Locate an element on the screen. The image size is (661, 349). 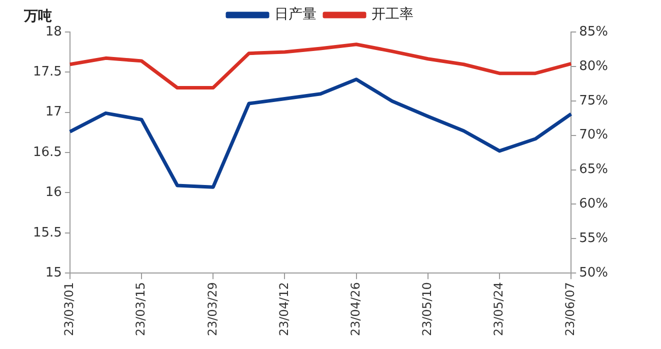
y-tick-label: 17 is located at coordinates (53, 112).